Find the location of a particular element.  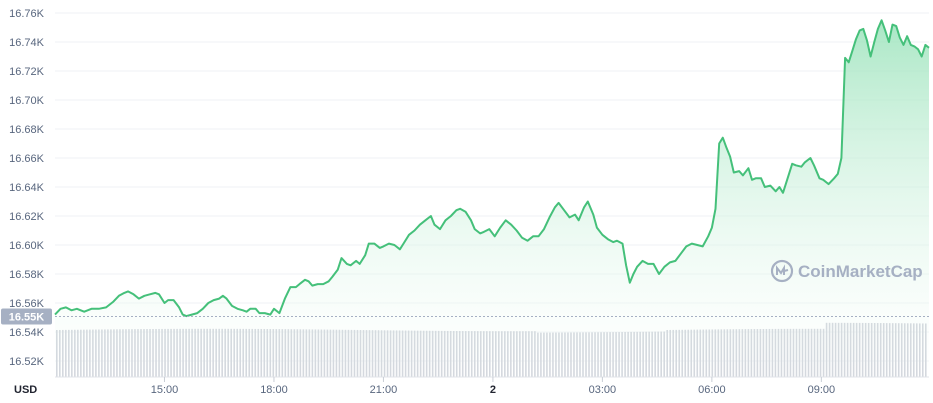

watermark: CoinMarketCap is located at coordinates (846, 271).